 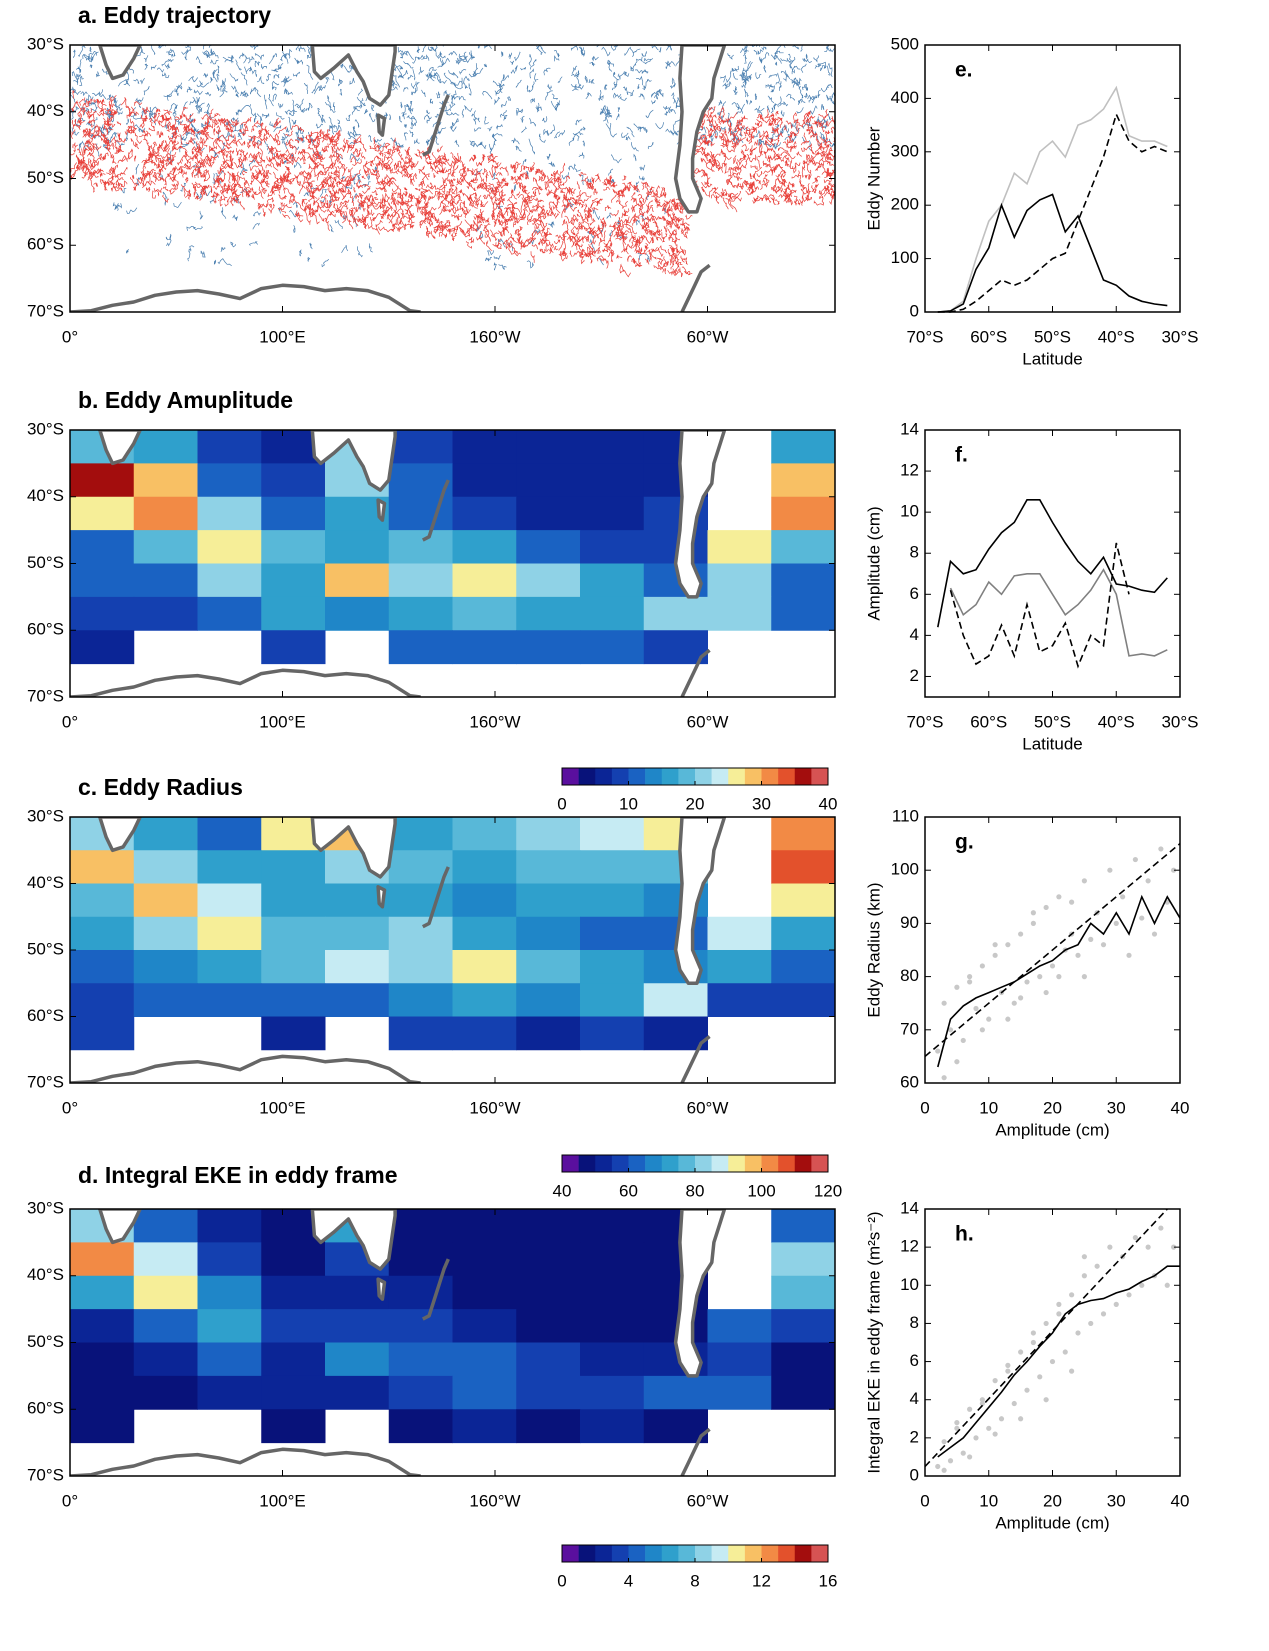 What do you see at coordinates (909, 1028) in the screenshot?
I see `y-tick-label: 70` at bounding box center [909, 1028].